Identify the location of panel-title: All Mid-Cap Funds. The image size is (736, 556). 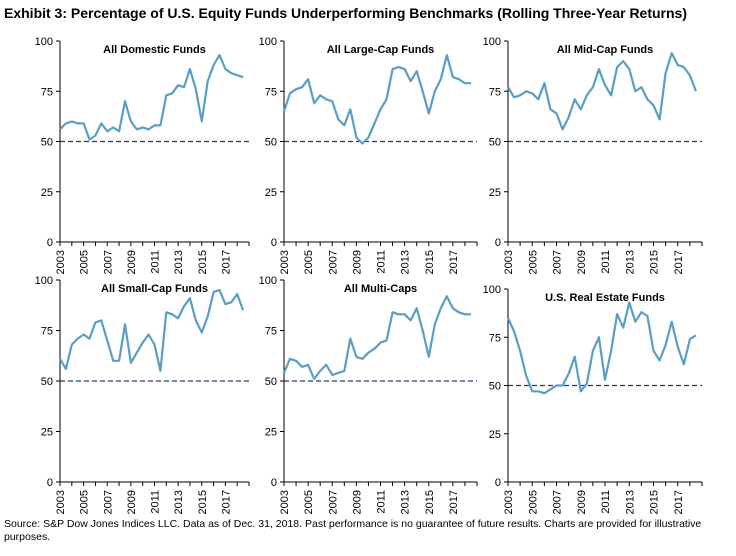
(605, 50).